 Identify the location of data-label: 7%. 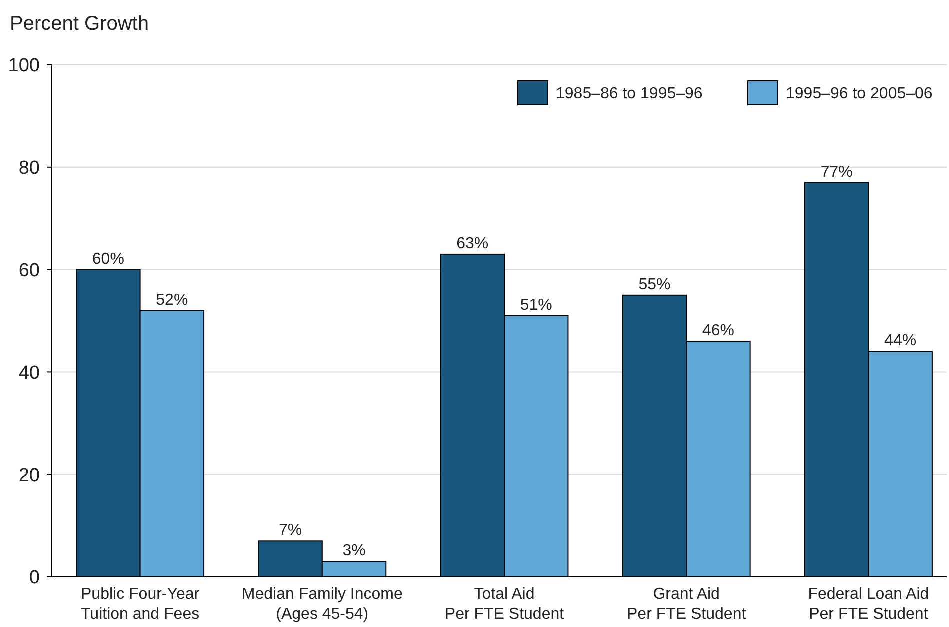
(290, 531).